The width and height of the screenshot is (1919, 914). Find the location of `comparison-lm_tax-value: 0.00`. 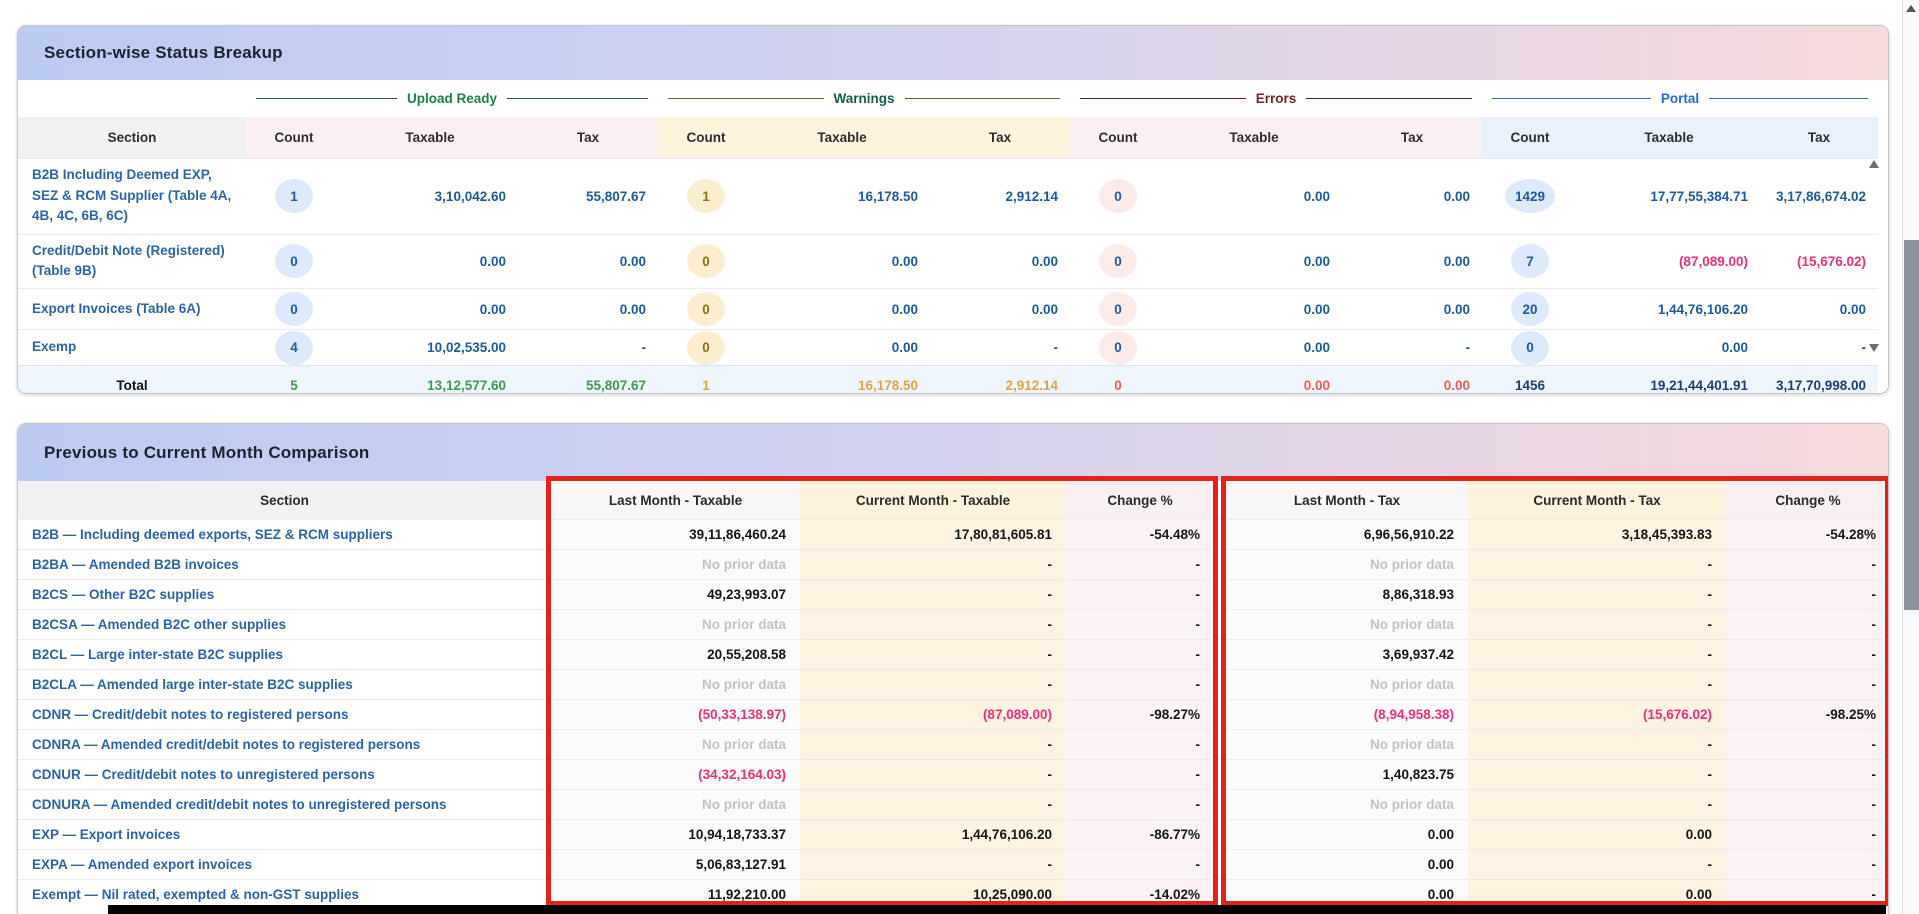

comparison-lm_tax-value: 0.00 is located at coordinates (1347, 864).